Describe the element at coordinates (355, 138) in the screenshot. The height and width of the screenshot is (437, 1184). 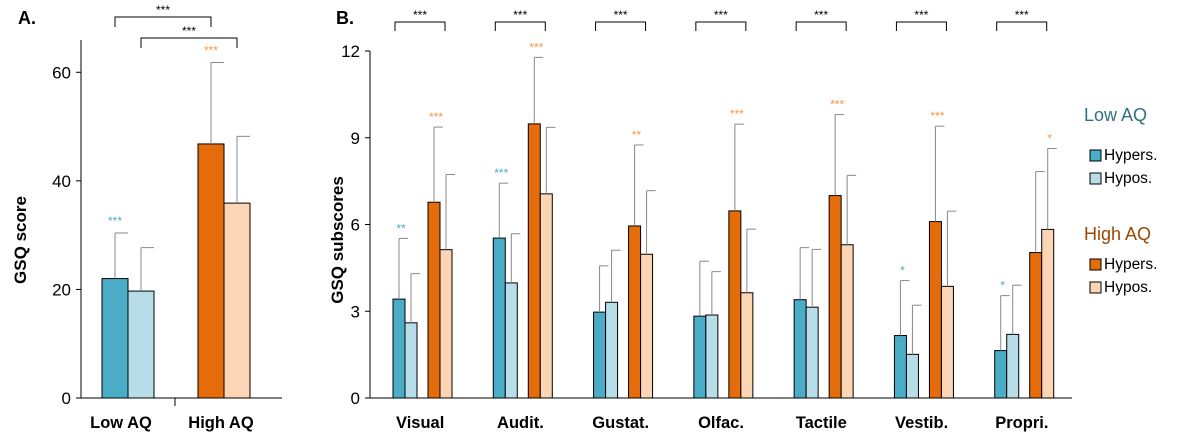
I see `panel-b-ytick-label: 9` at that location.